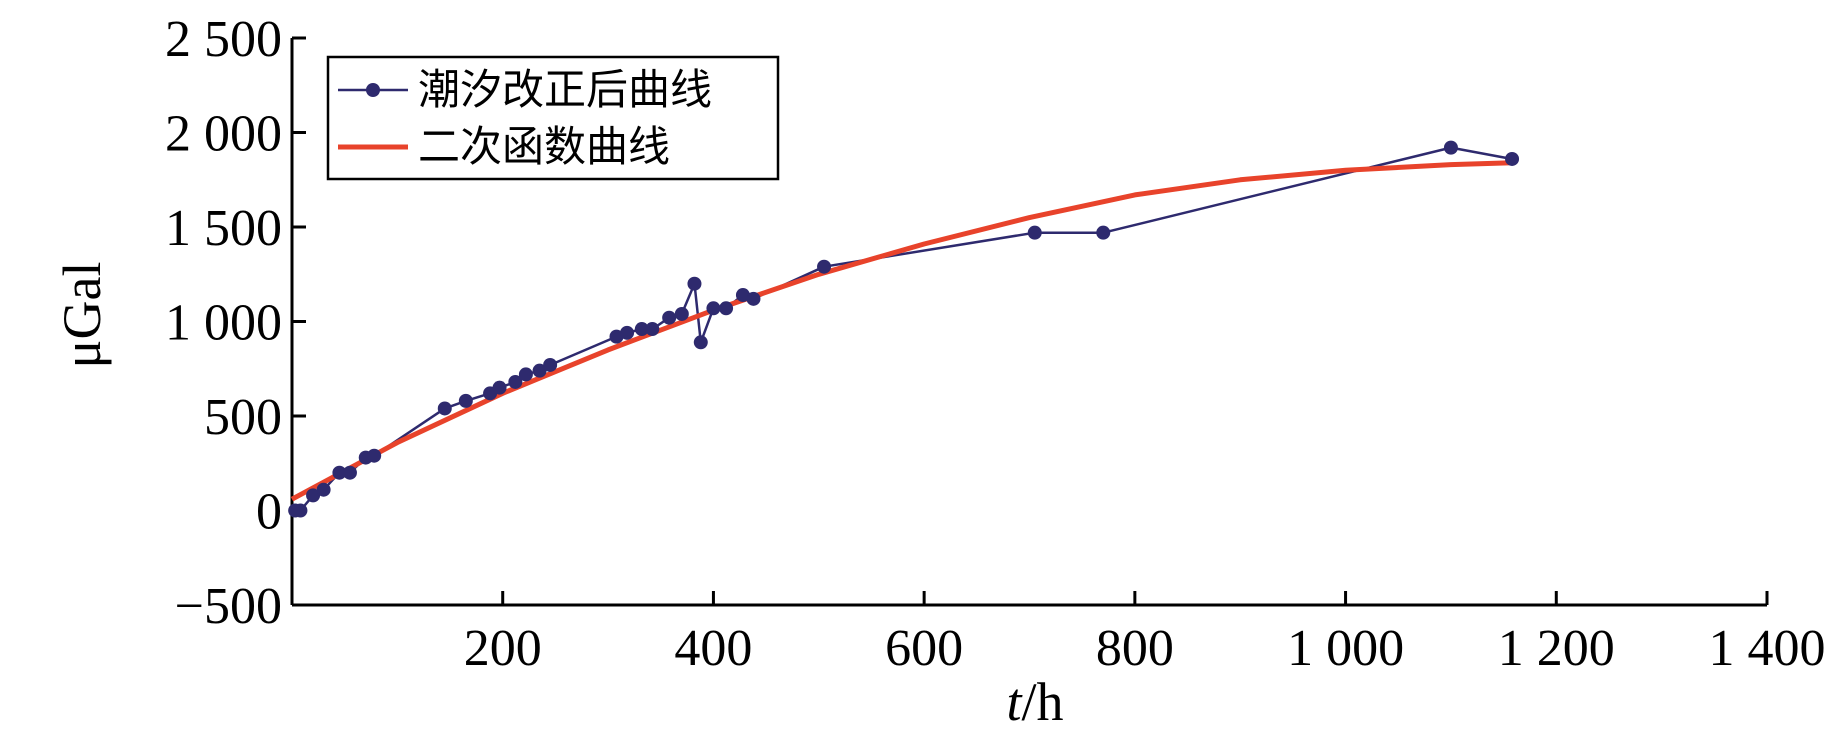  Describe the element at coordinates (223, 134) in the screenshot. I see `y-tick-label: 2 000` at that location.